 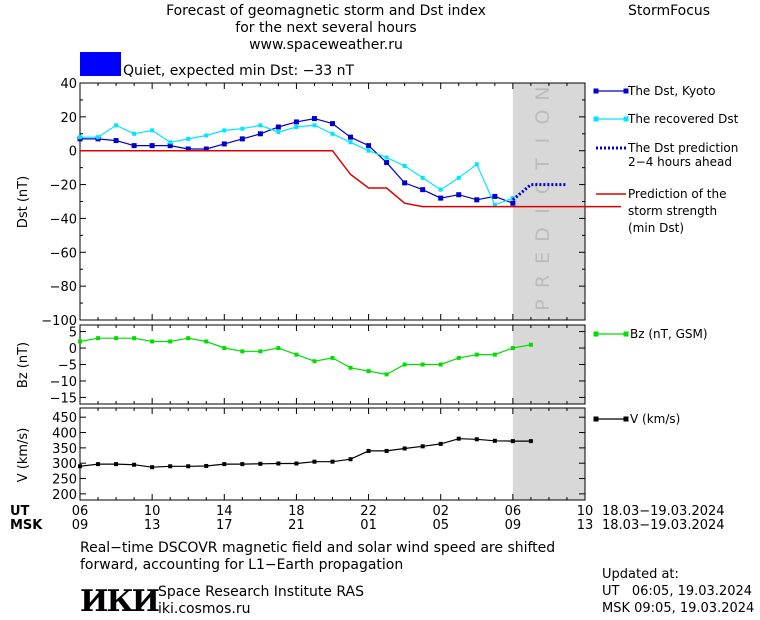 What do you see at coordinates (73, 152) in the screenshot?
I see `dst-y-tick-label: 0` at bounding box center [73, 152].